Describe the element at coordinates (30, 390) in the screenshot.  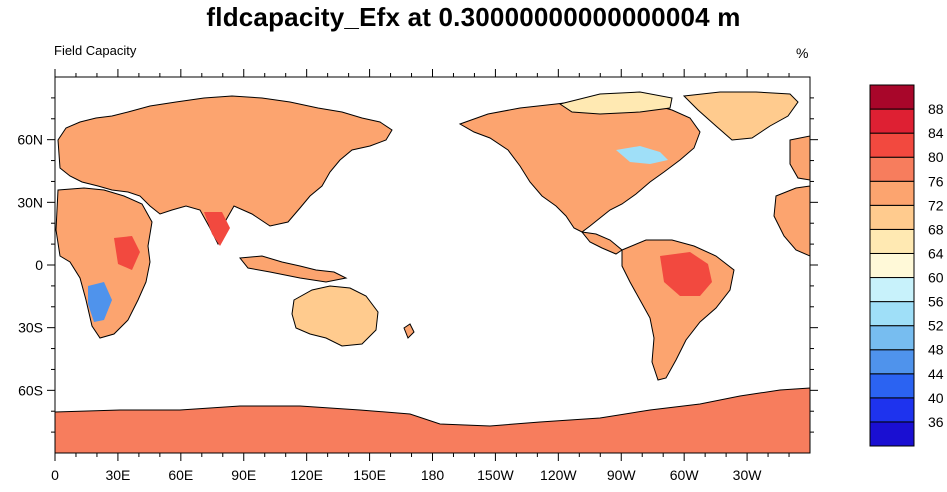
I see `y-tick-label: 60S` at that location.